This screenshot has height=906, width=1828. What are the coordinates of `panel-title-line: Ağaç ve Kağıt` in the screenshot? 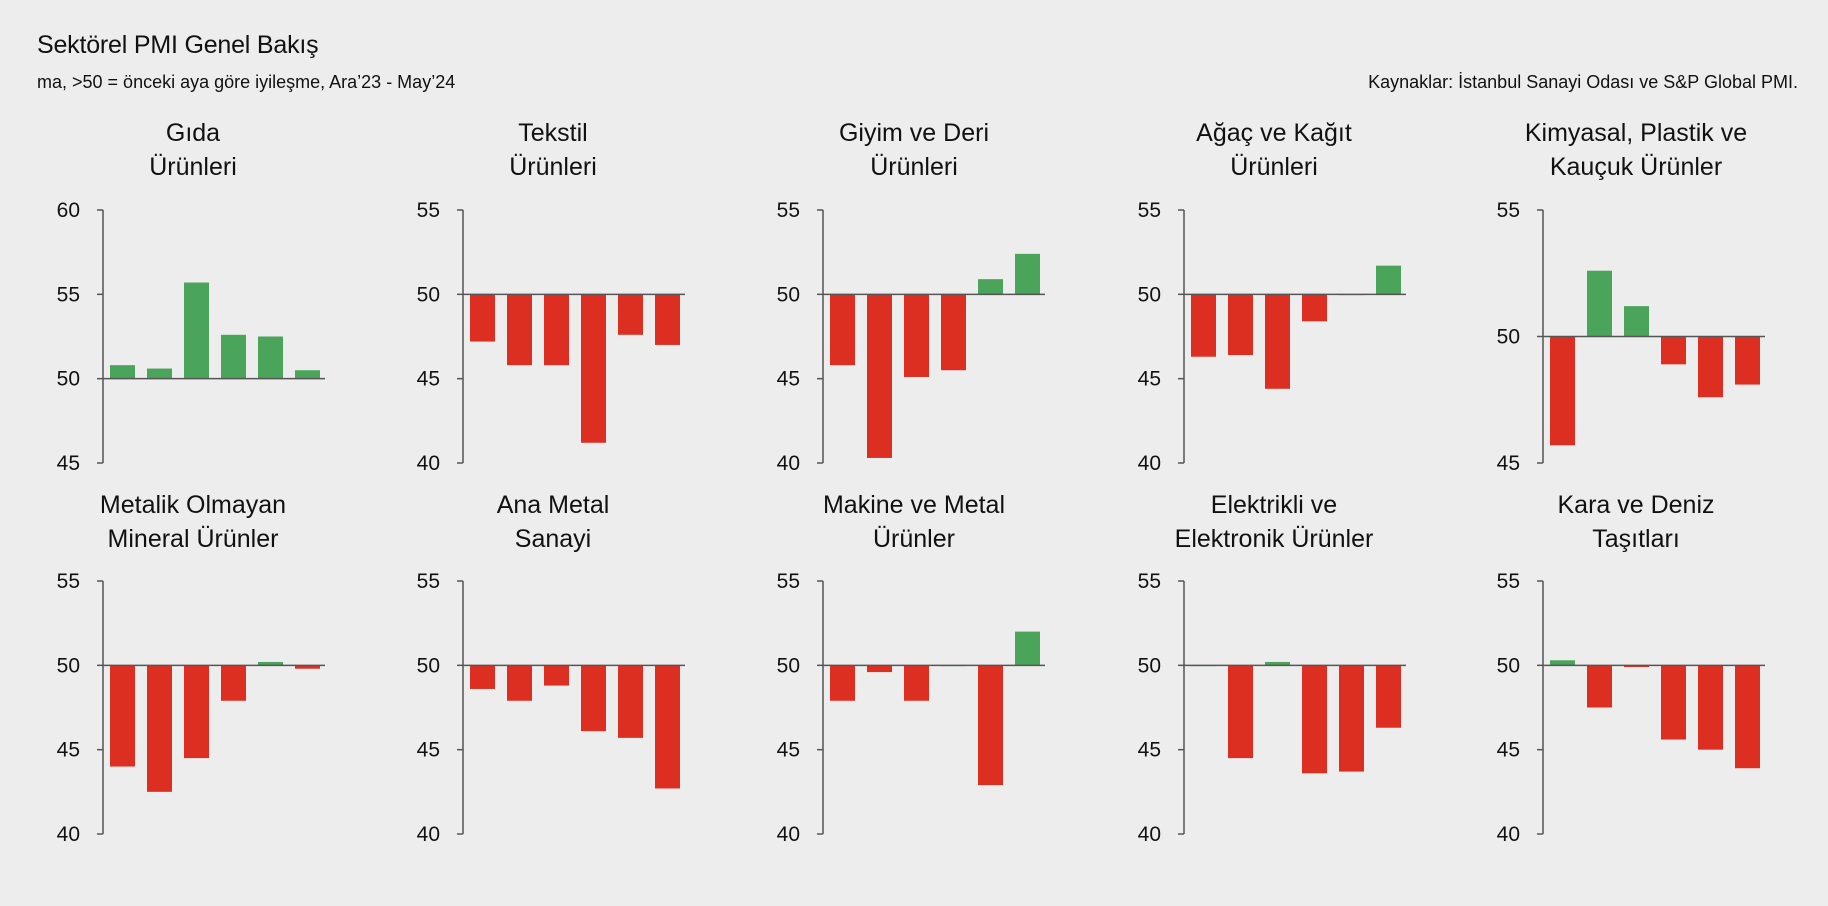 It's located at (1274, 133).